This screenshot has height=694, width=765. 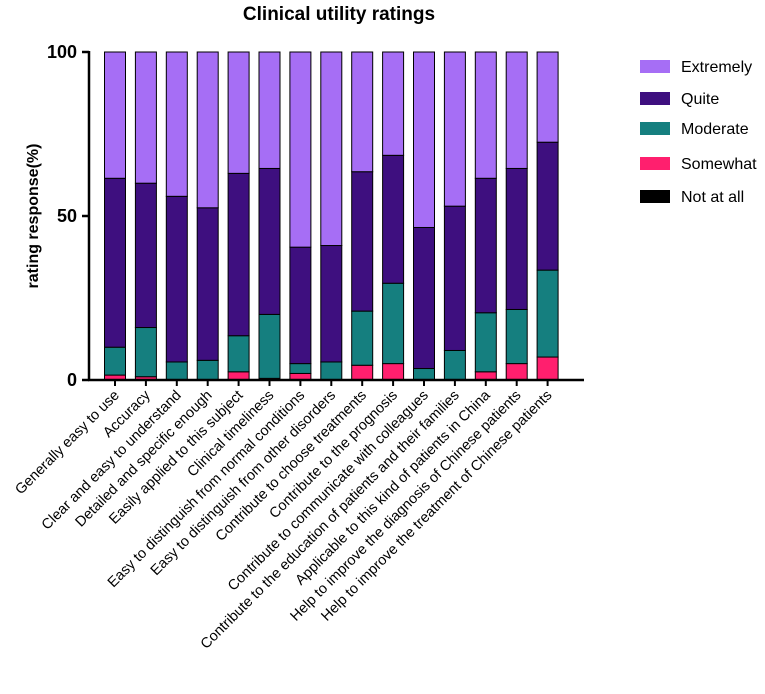 What do you see at coordinates (655, 163) in the screenshot?
I see `legend-swatch-somewhat` at bounding box center [655, 163].